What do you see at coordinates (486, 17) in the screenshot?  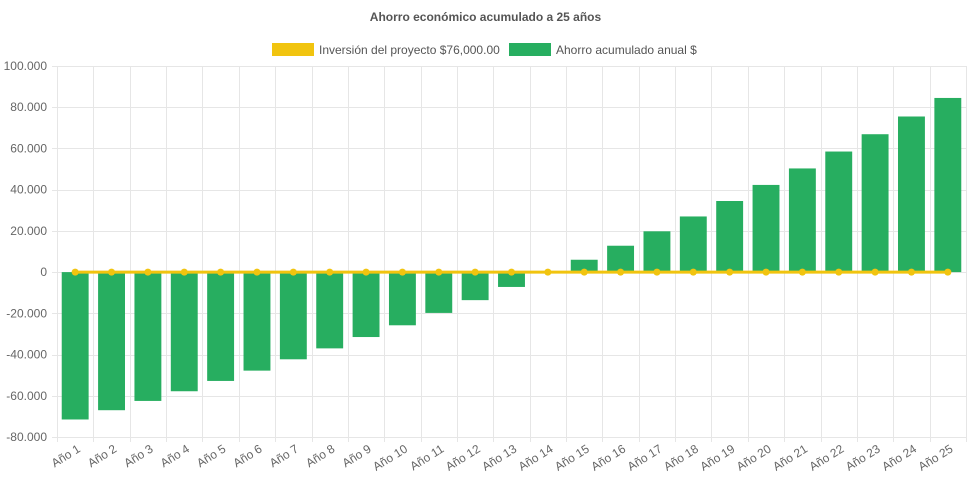 I see `chart-title: Ahorro económico acumulado a 25 años` at bounding box center [486, 17].